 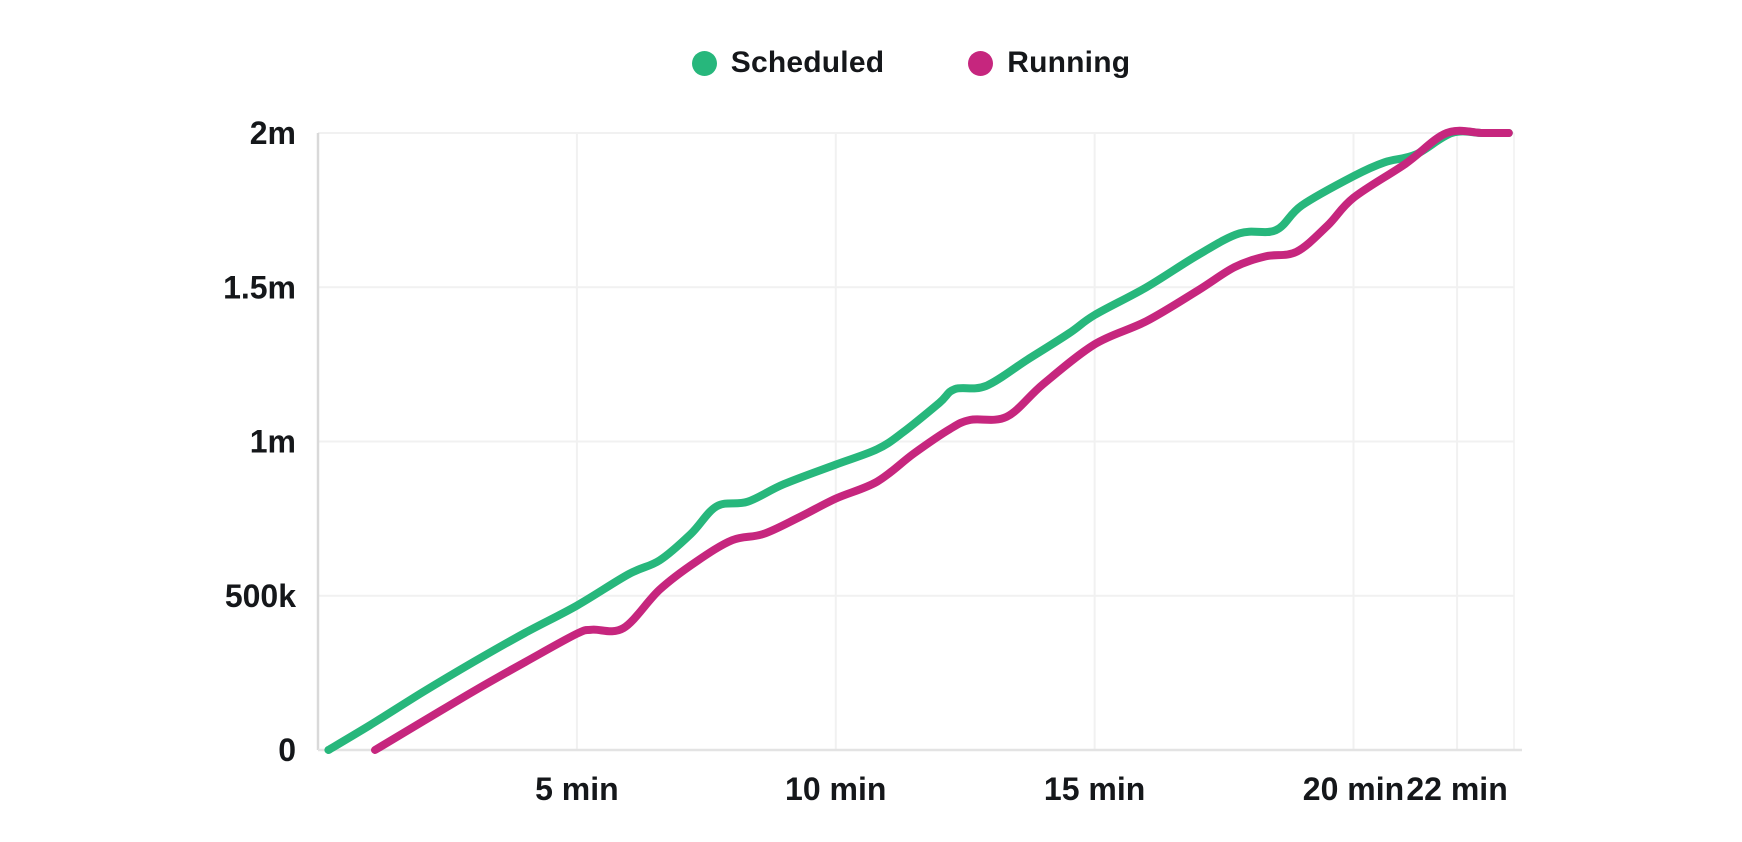 I want to click on y-tick-label: 2m, so click(x=273, y=133).